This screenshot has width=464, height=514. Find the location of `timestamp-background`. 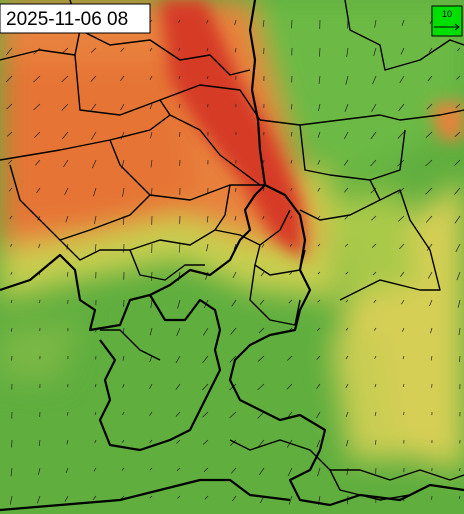

timestamp-background is located at coordinates (75, 18).